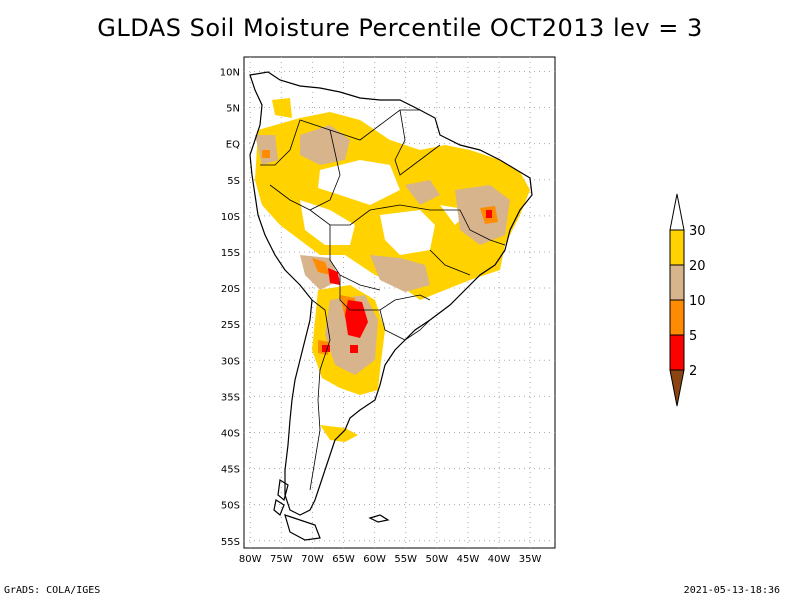  I want to click on lon-tick-label: 50W, so click(437, 559).